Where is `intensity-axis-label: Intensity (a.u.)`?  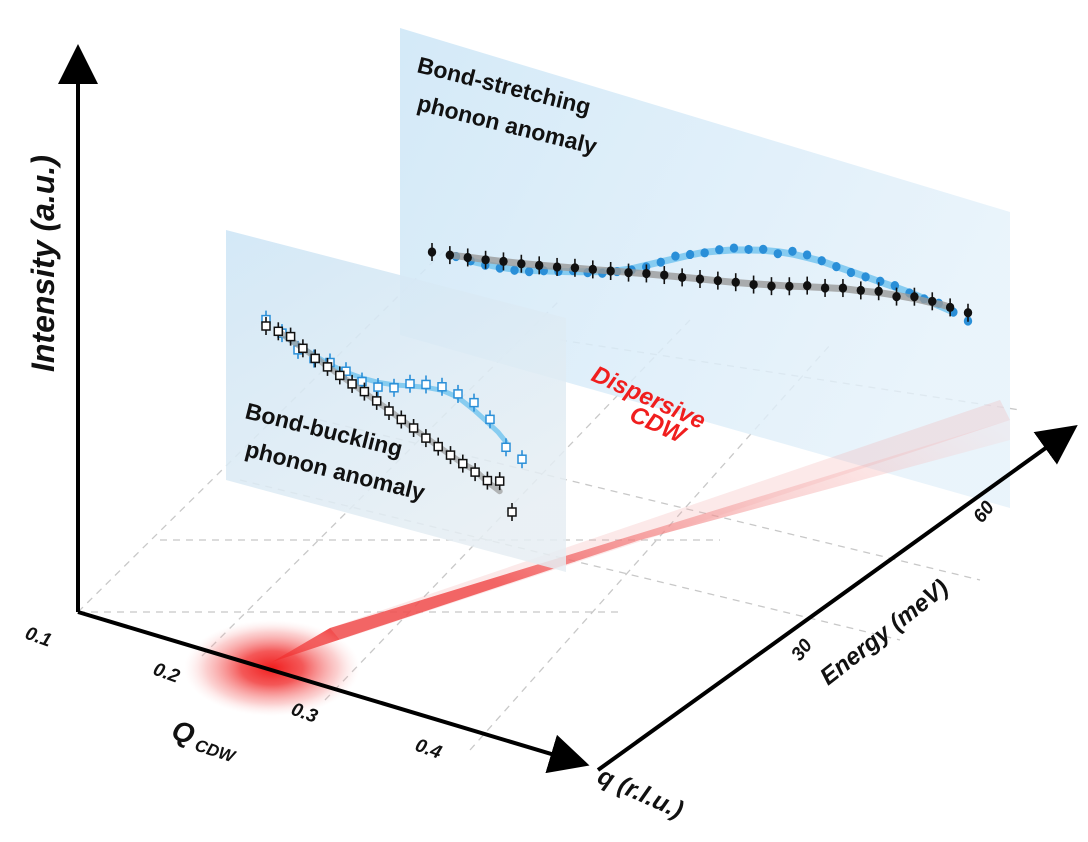 intensity-axis-label: Intensity (a.u.) is located at coordinates (43, 263).